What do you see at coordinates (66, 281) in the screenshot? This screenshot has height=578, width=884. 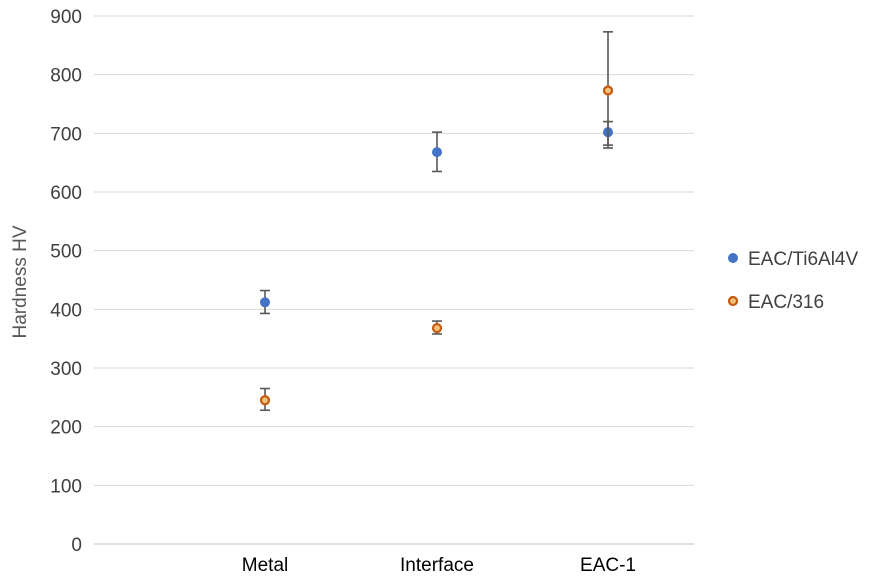 I see `y-tick-labels: 0 100 200 300 400 500 600 700 800 900` at bounding box center [66, 281].